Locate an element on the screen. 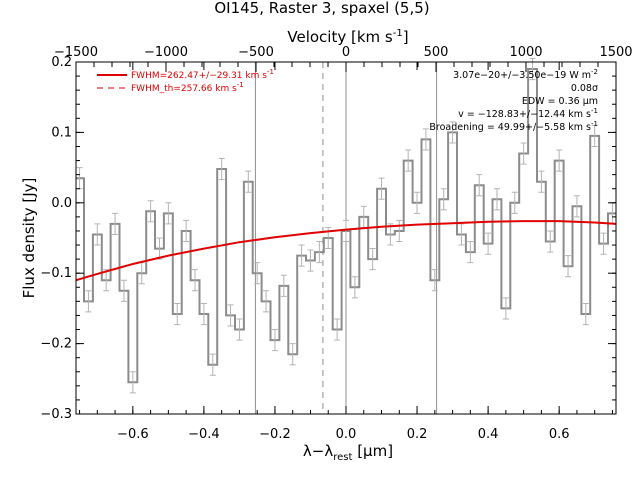  top-axis-label-close: ] is located at coordinates (406, 37).